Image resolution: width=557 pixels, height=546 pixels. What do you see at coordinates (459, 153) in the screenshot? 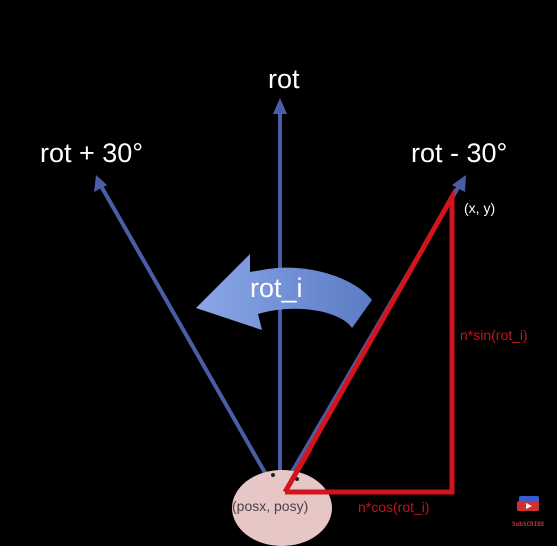
I see `rot-minus-30-label: rot - 30°` at bounding box center [459, 153].